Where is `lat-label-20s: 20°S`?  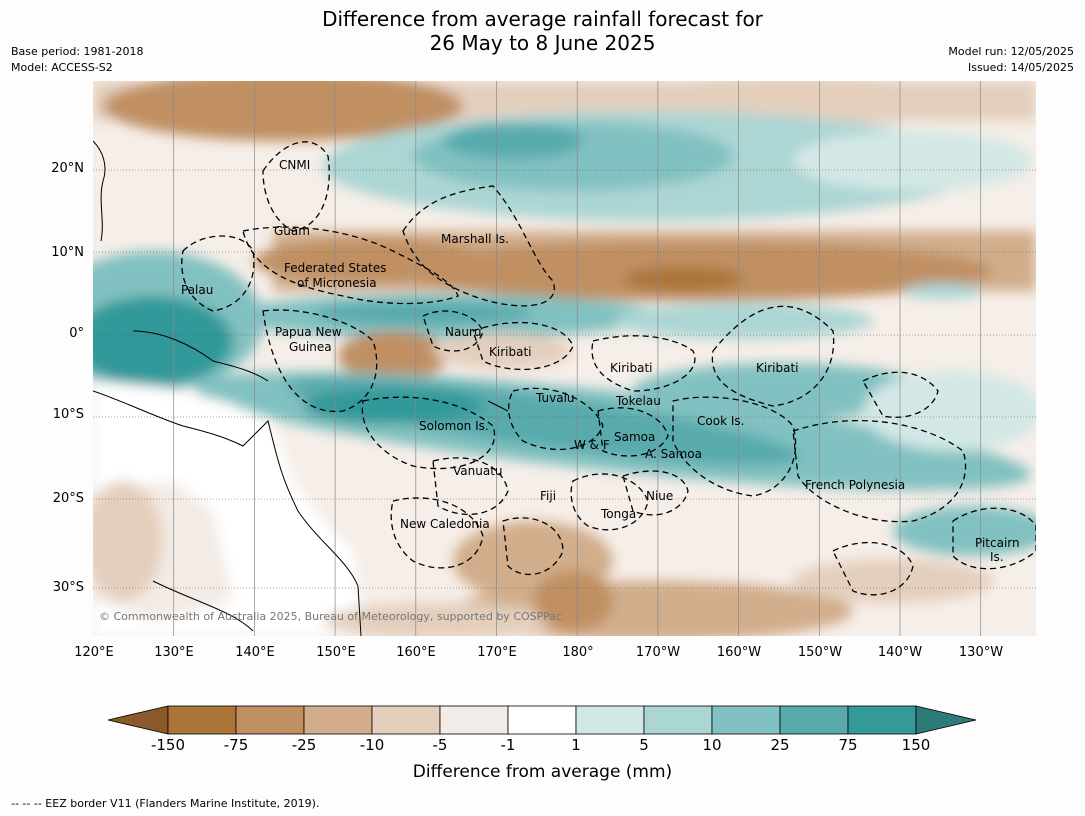
lat-label-20s: 20°S is located at coordinates (68, 498).